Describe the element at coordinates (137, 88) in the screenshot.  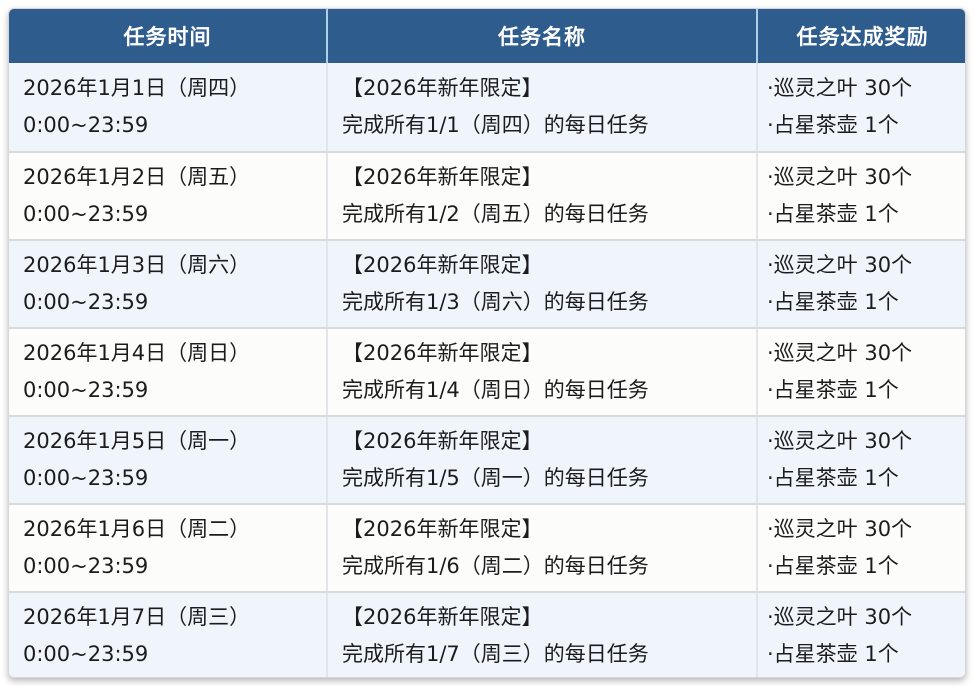
I see `task-date: 2026年1月1日（周四）` at that location.